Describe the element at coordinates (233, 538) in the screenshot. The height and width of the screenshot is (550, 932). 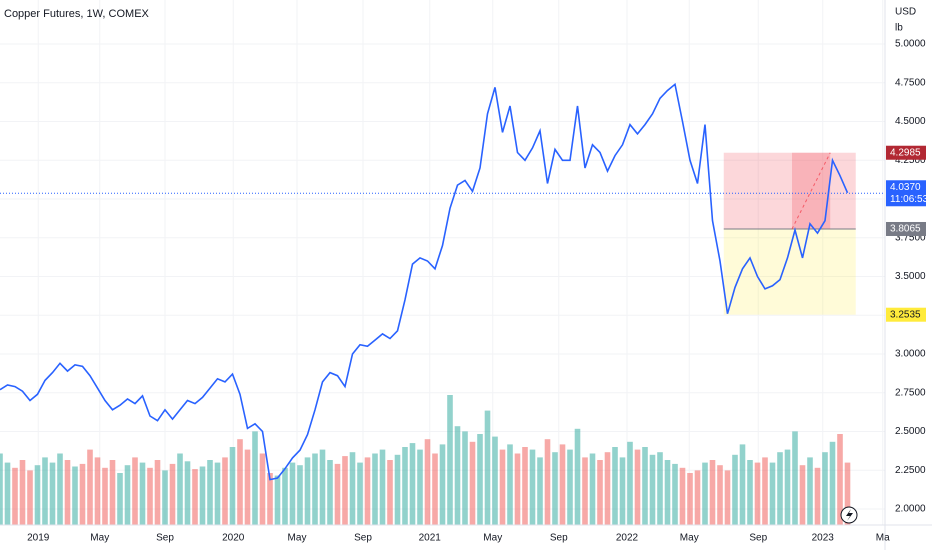
I see `x-tick-label: 2020` at that location.